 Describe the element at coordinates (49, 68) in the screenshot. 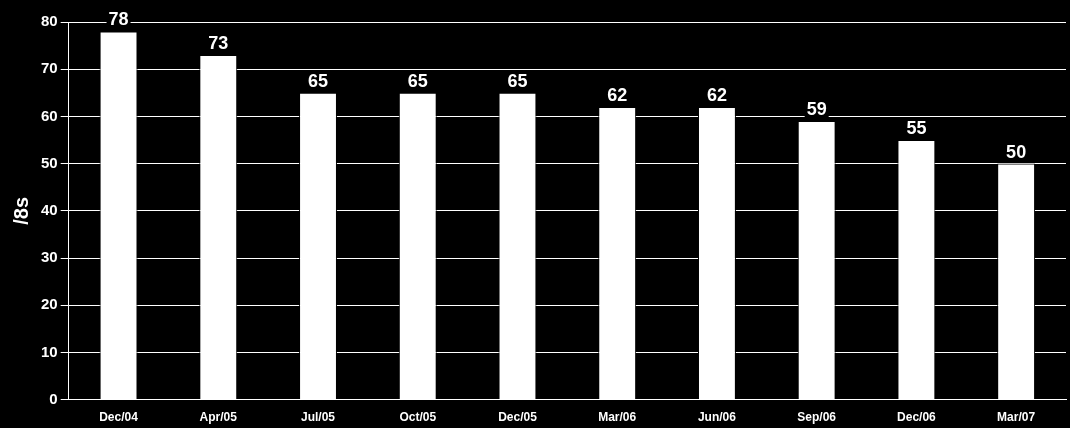

I see `y-tick-label: 70` at that location.